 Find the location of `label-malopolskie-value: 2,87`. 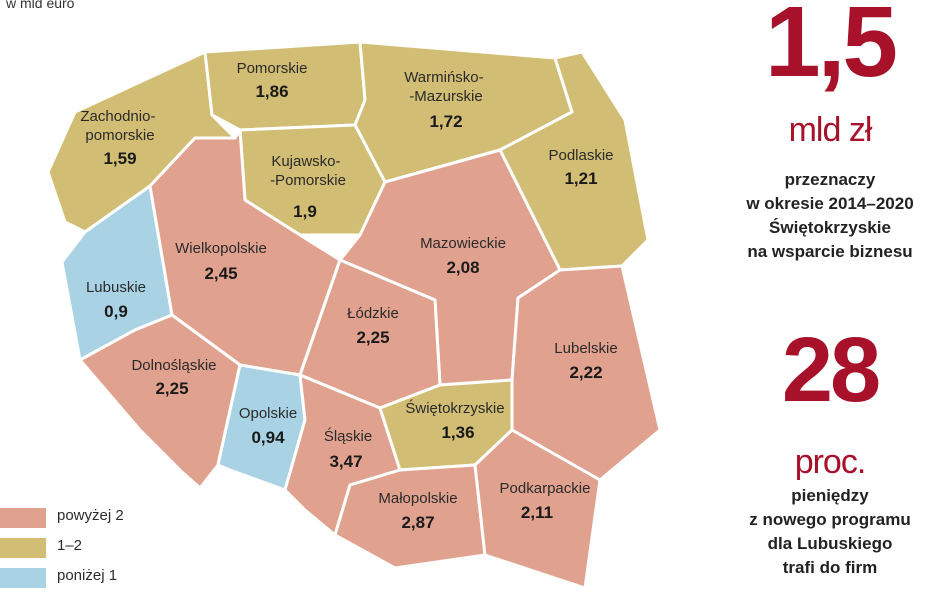

label-malopolskie-value: 2,87 is located at coordinates (417, 522).